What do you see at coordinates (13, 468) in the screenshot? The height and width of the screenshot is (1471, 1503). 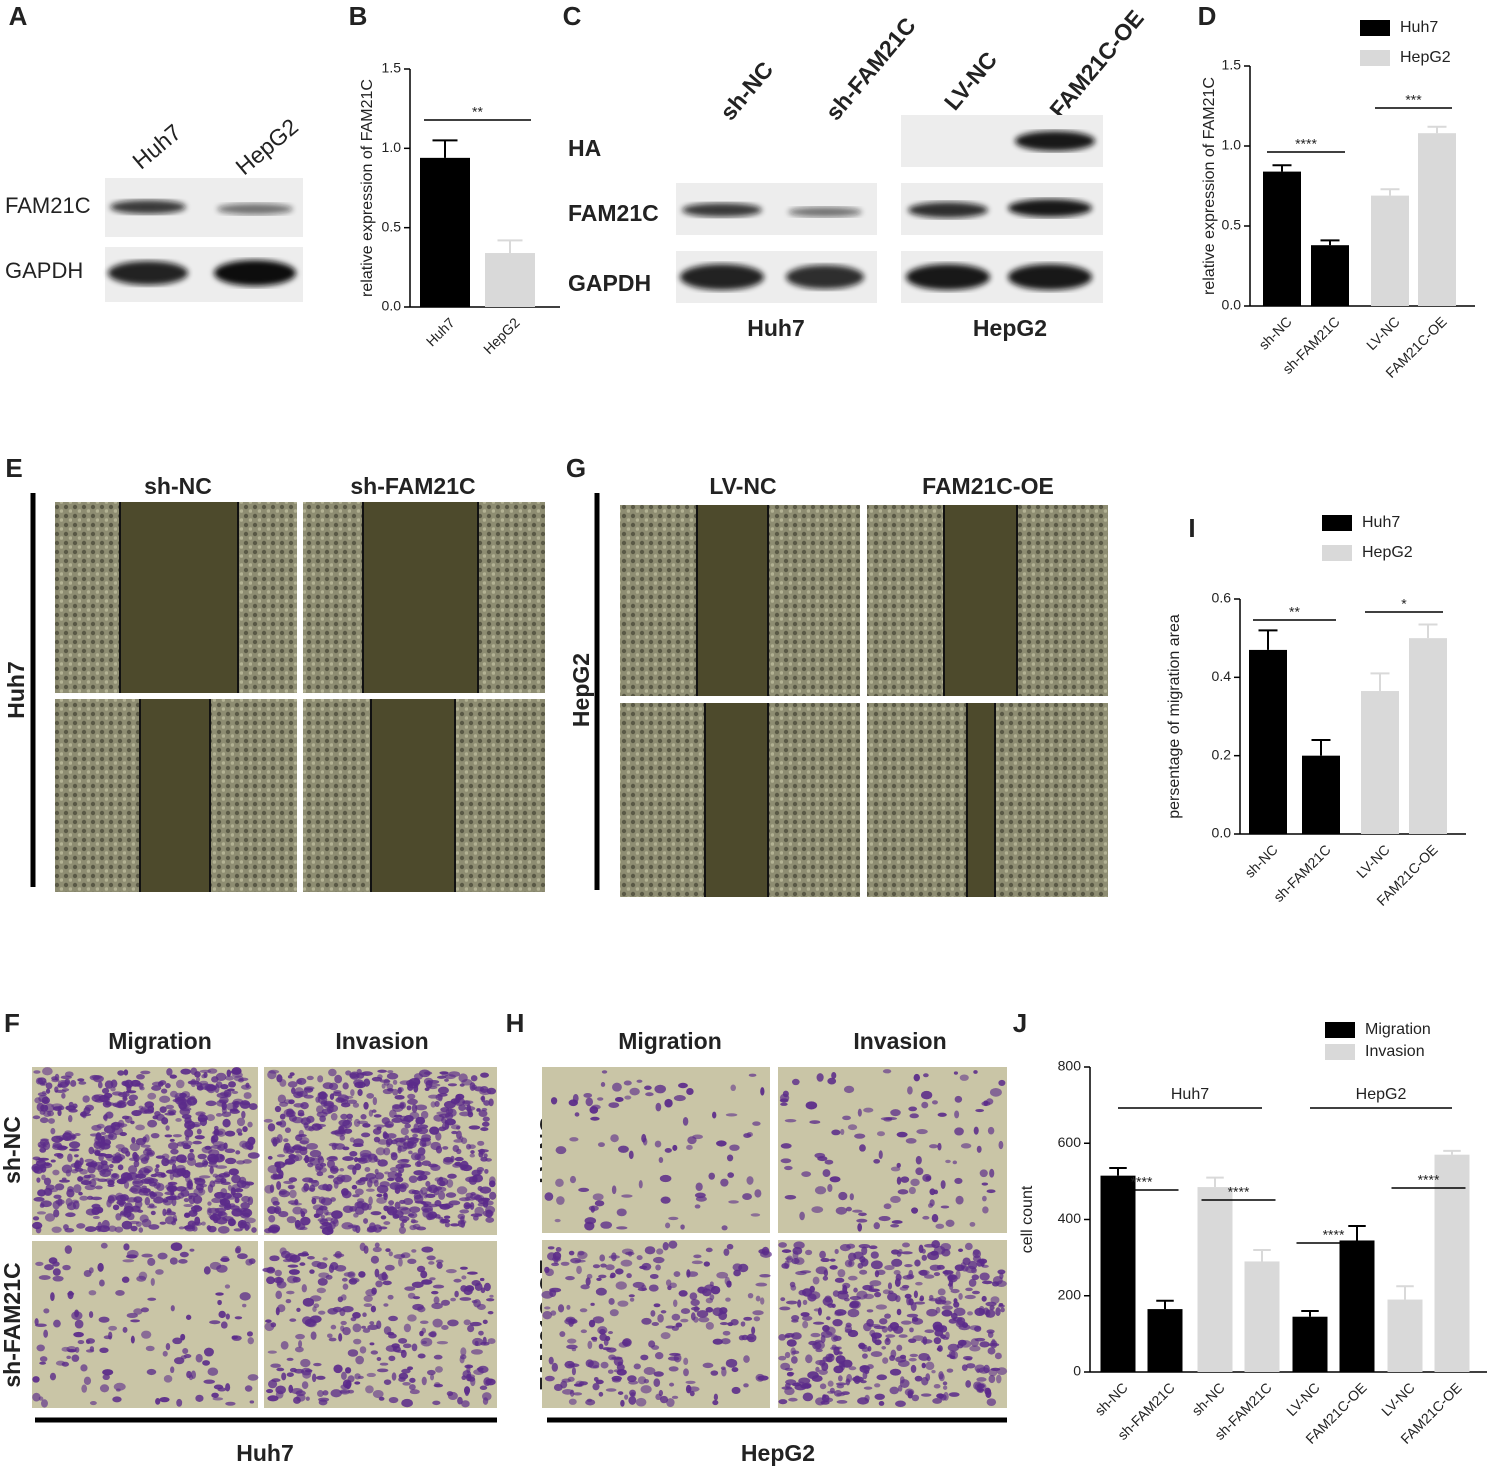 I see `panel-letter: E` at bounding box center [13, 468].